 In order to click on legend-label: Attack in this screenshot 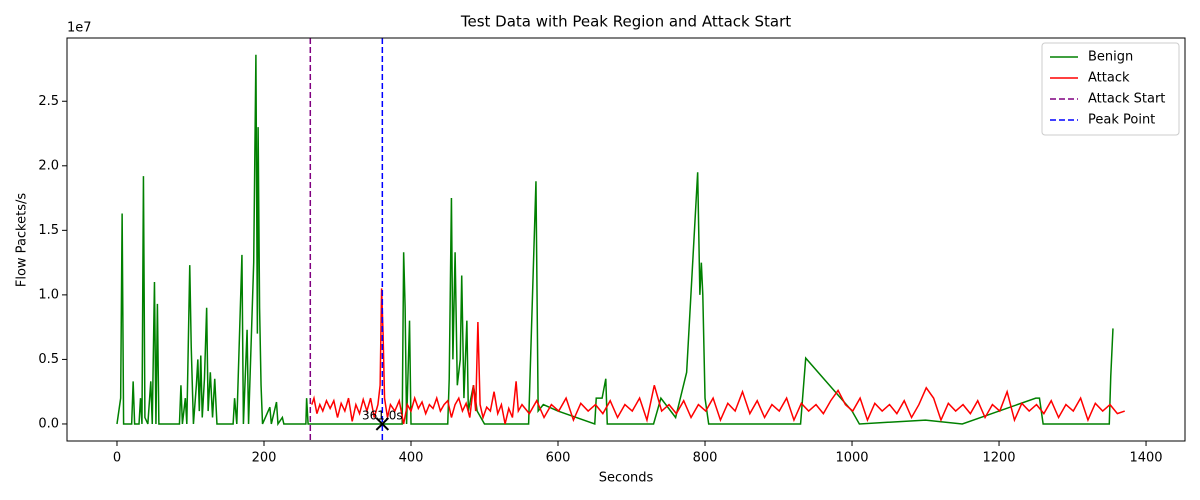, I will do `click(1109, 78)`.